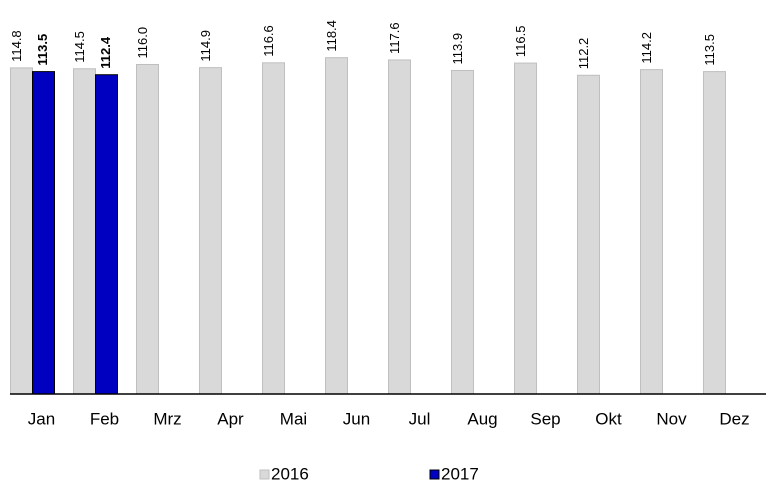  What do you see at coordinates (457, 49) in the screenshot?
I see `value-label: 113.9` at bounding box center [457, 49].